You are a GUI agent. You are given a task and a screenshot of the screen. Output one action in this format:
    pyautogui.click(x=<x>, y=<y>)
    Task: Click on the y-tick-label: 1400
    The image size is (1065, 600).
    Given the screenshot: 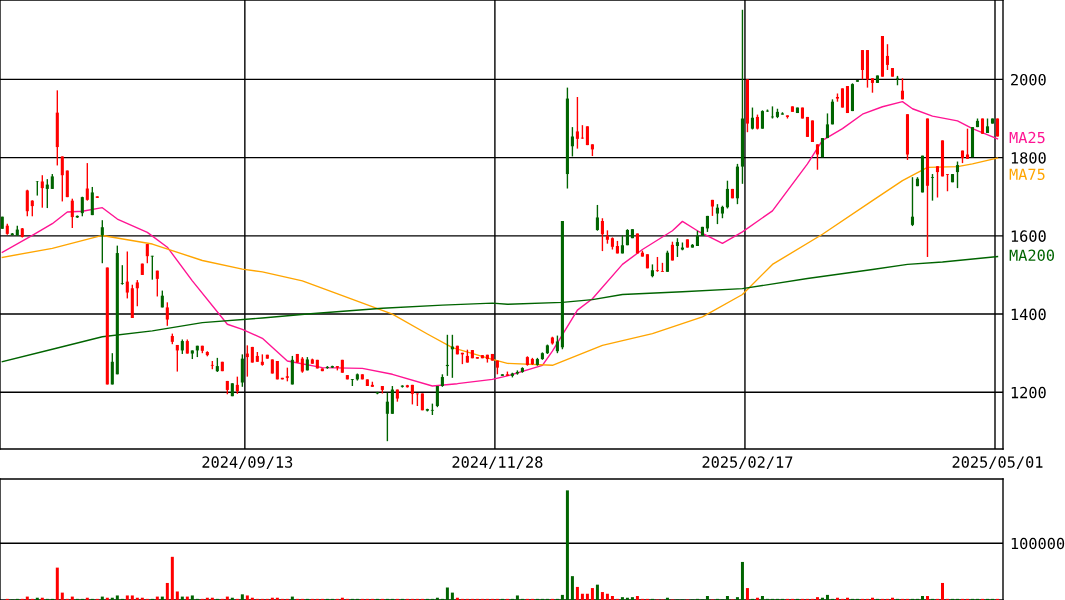 What is the action you would take?
    pyautogui.click(x=1028, y=314)
    